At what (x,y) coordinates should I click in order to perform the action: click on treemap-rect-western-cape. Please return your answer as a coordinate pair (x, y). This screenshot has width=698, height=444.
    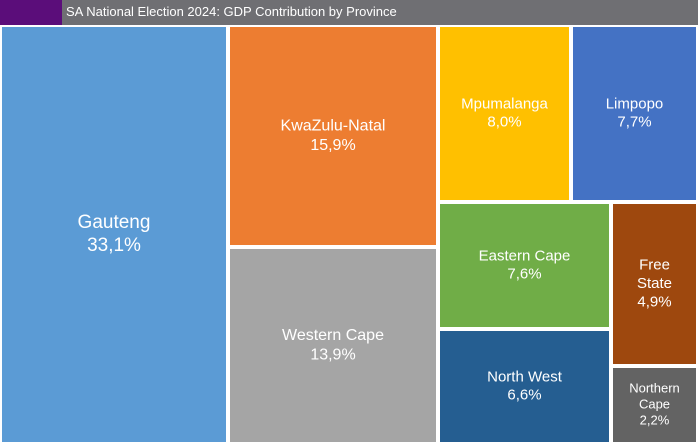
    Looking at the image, I should click on (333, 345).